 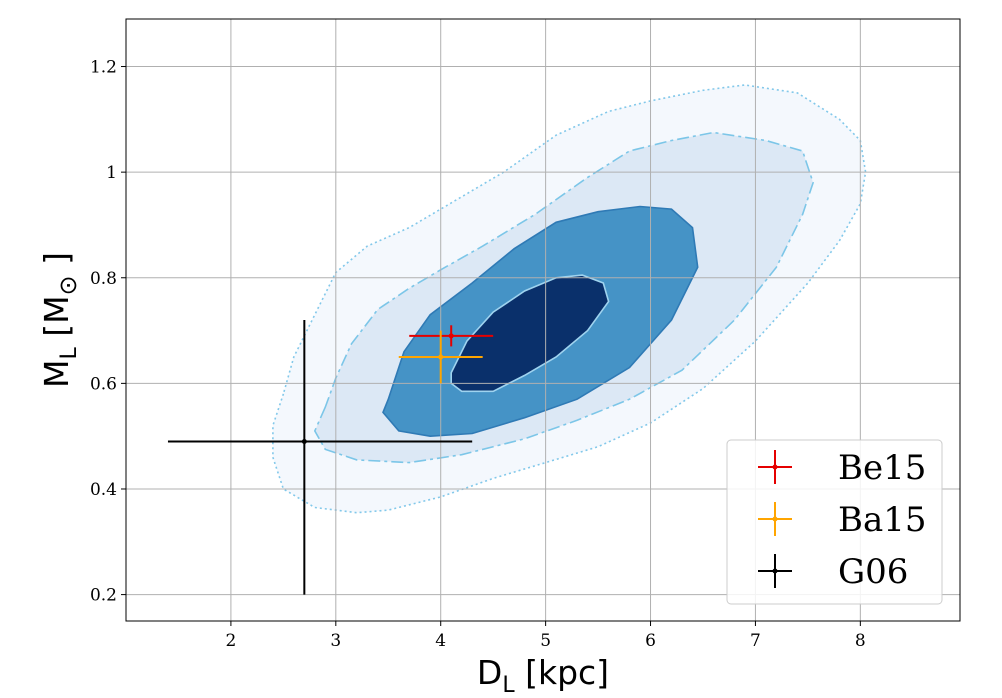 What do you see at coordinates (440, 641) in the screenshot?
I see `x-tick-label: 4` at bounding box center [440, 641].